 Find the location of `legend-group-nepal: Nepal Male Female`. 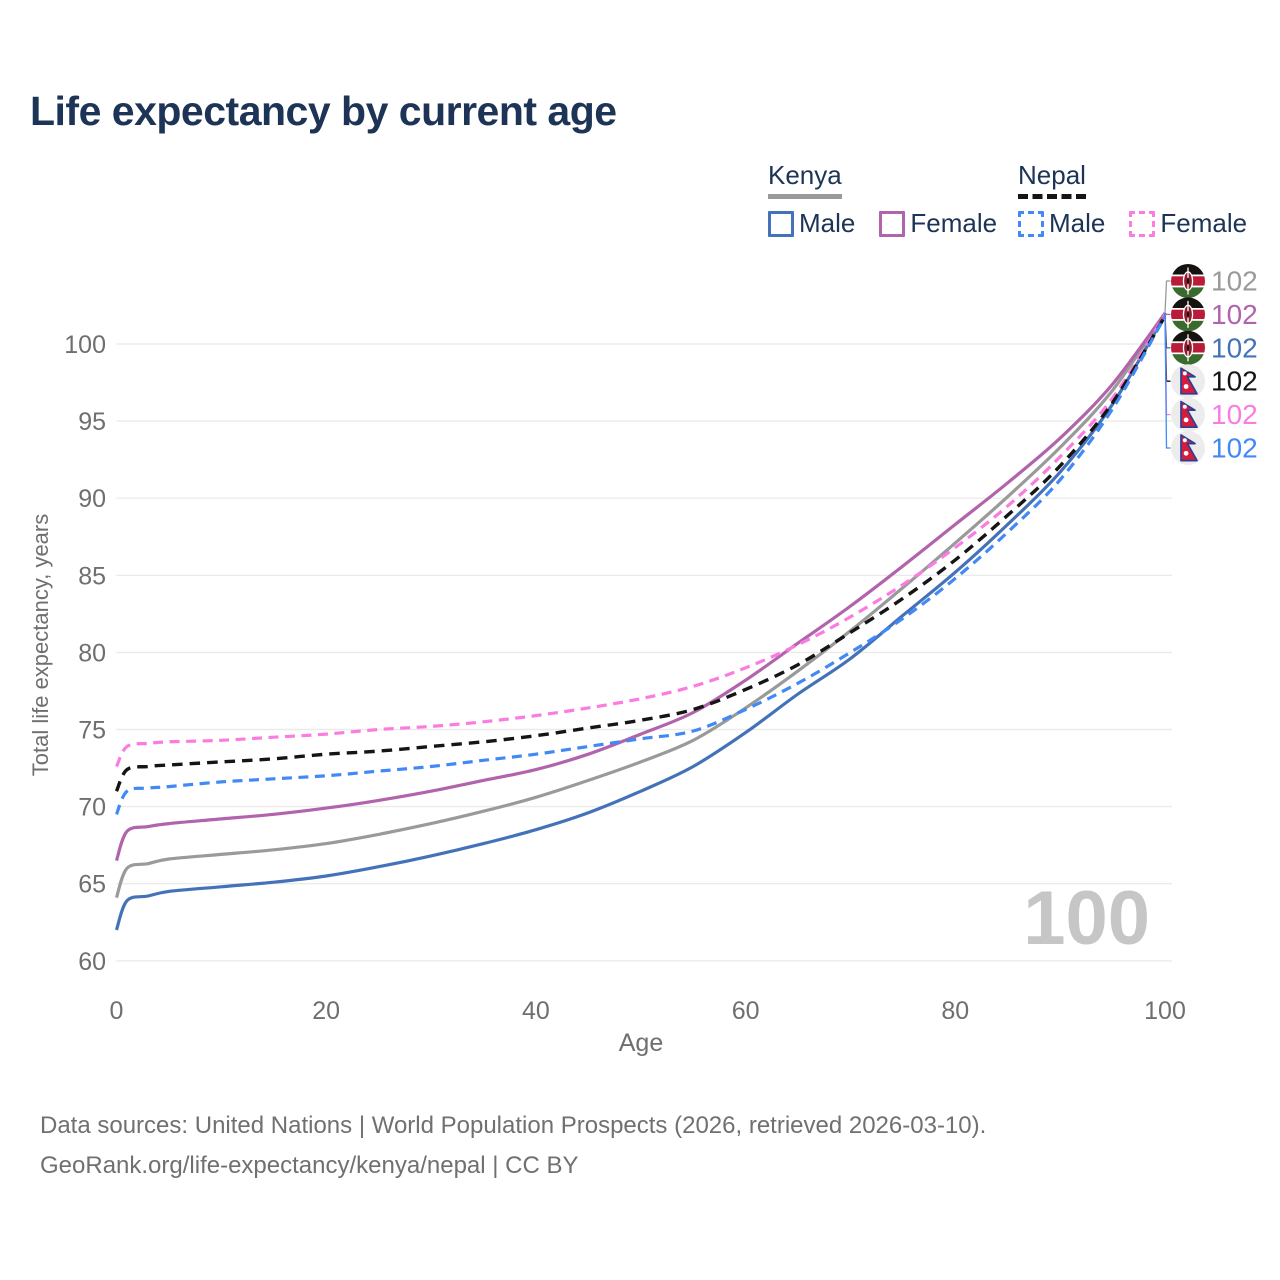

legend-group-nepal: Nepal Male Female is located at coordinates (1132, 199).